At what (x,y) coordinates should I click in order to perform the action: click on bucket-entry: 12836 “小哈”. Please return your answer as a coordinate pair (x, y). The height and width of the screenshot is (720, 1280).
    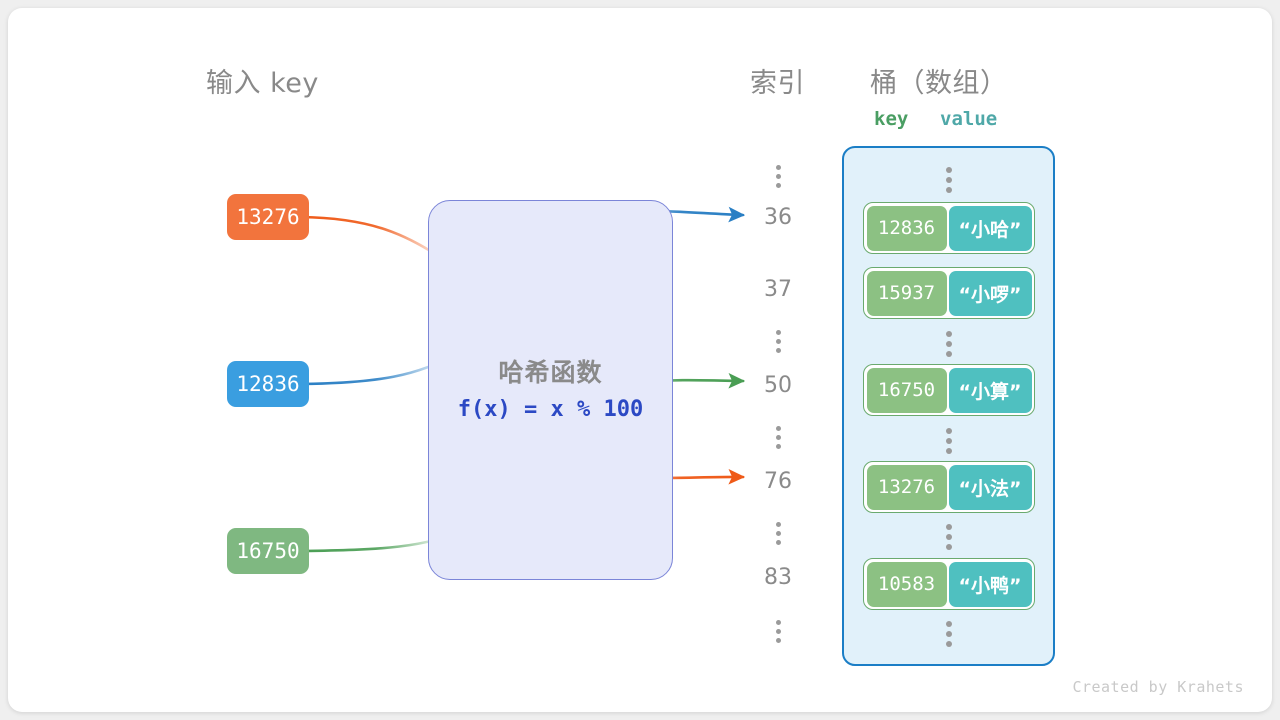
    Looking at the image, I should click on (949, 228).